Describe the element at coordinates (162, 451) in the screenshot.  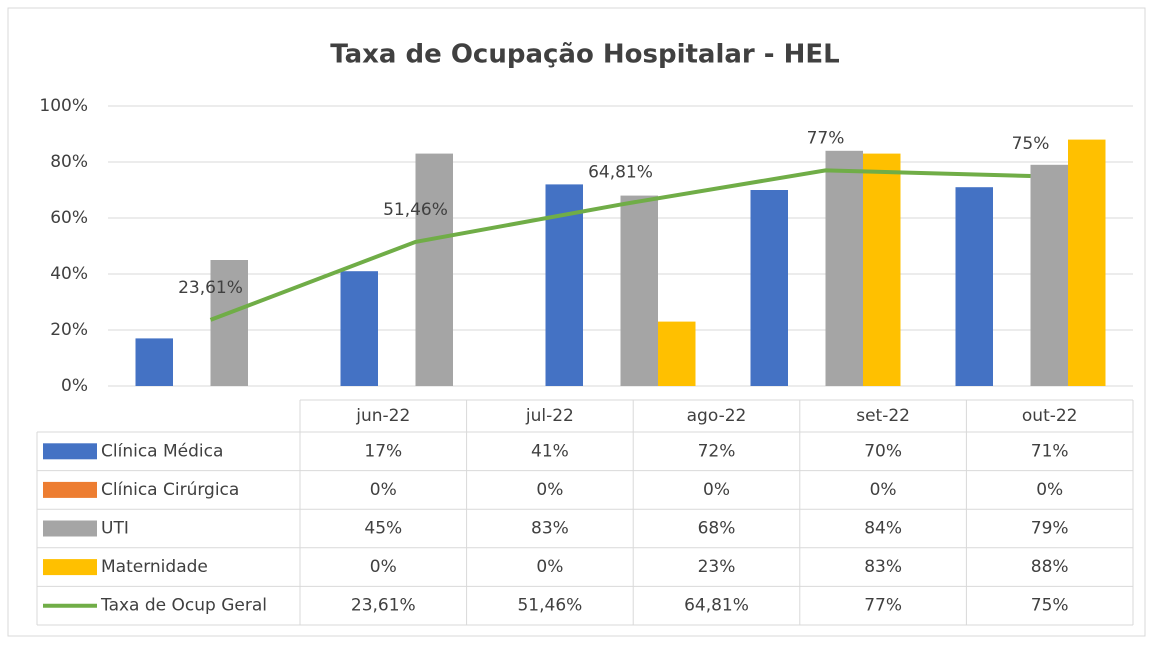
I see `legend-label: Clínica Médica` at that location.